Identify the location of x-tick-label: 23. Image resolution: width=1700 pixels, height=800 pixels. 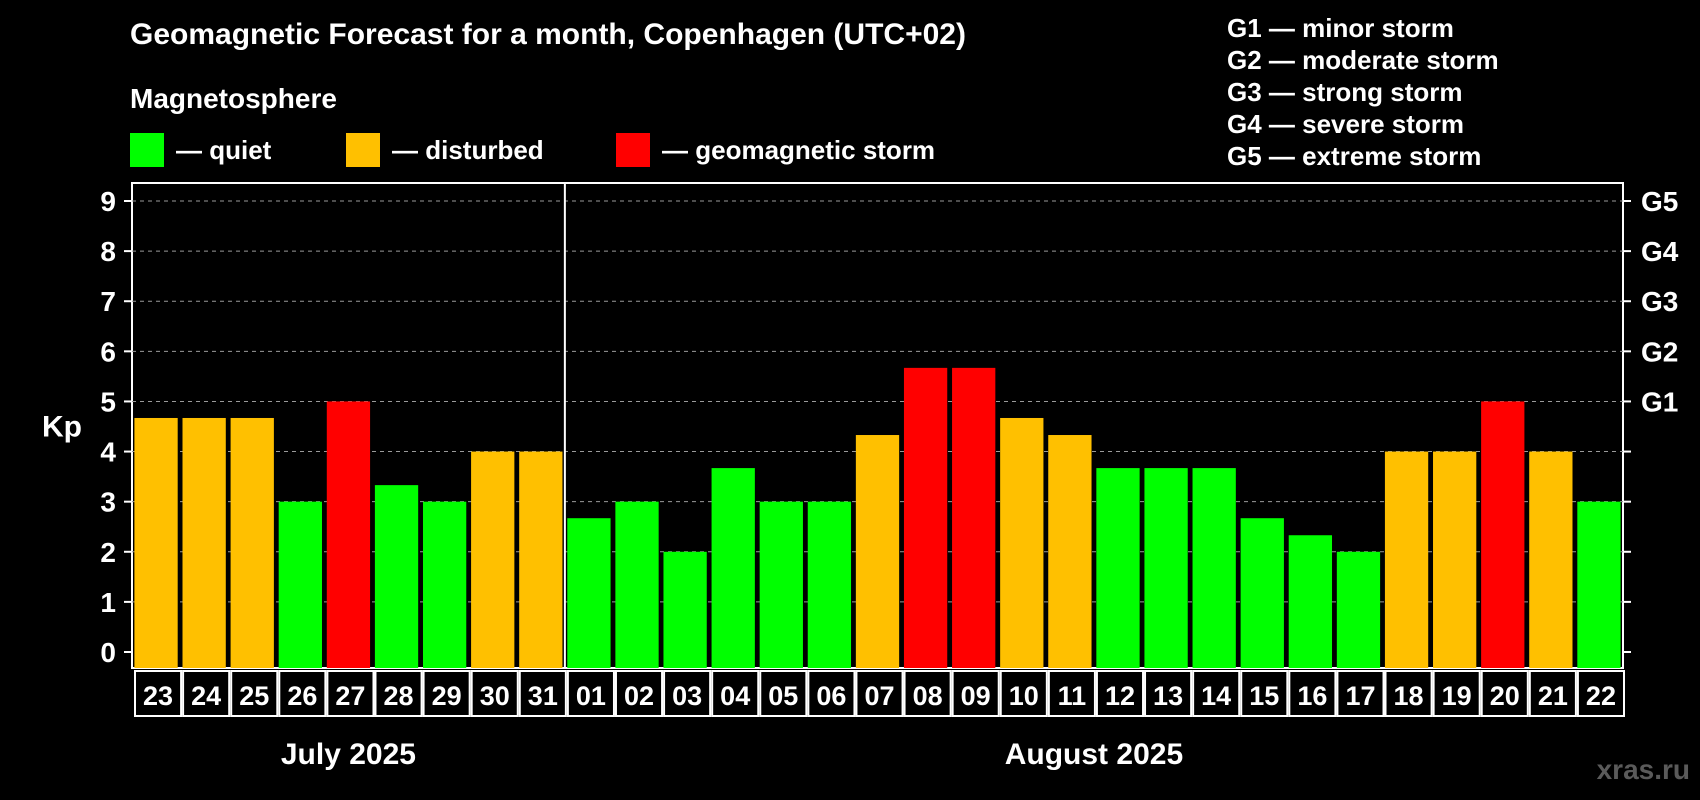
(158, 696).